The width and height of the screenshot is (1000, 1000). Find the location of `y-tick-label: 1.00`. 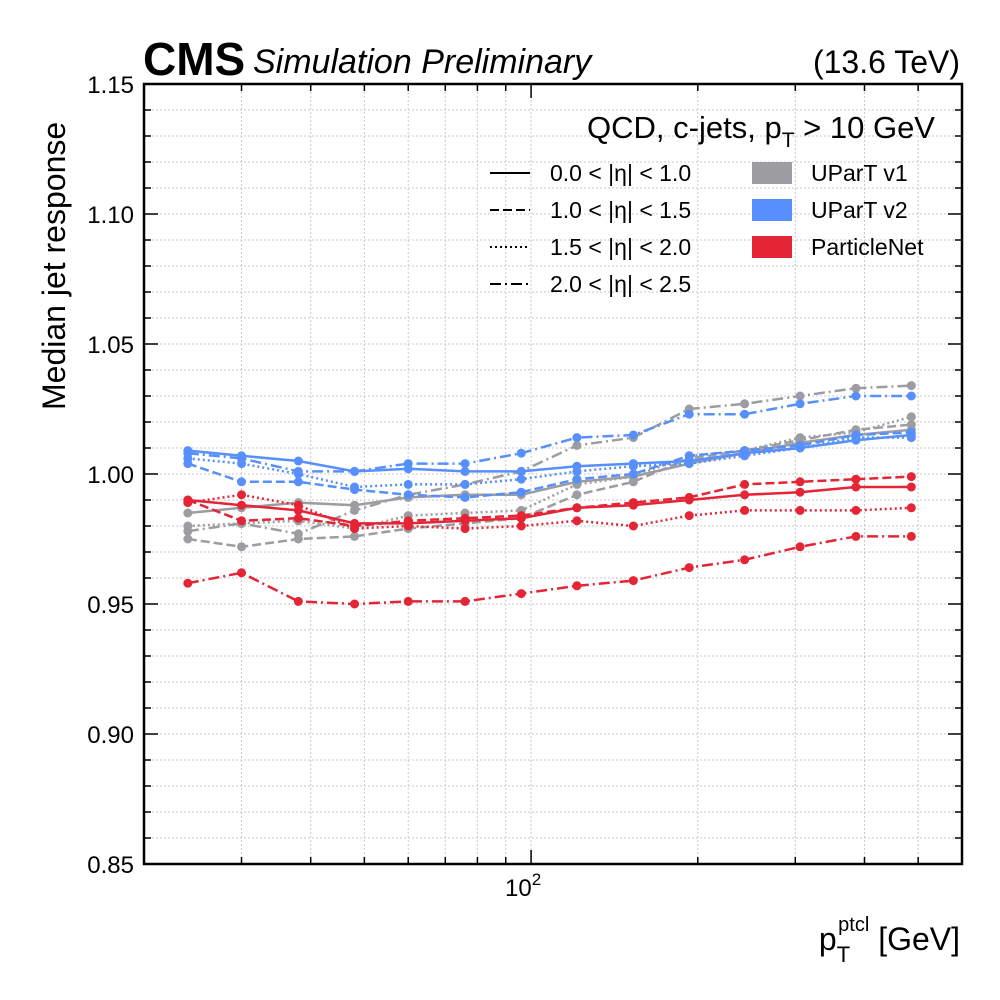

y-tick-label: 1.00 is located at coordinates (110, 475).